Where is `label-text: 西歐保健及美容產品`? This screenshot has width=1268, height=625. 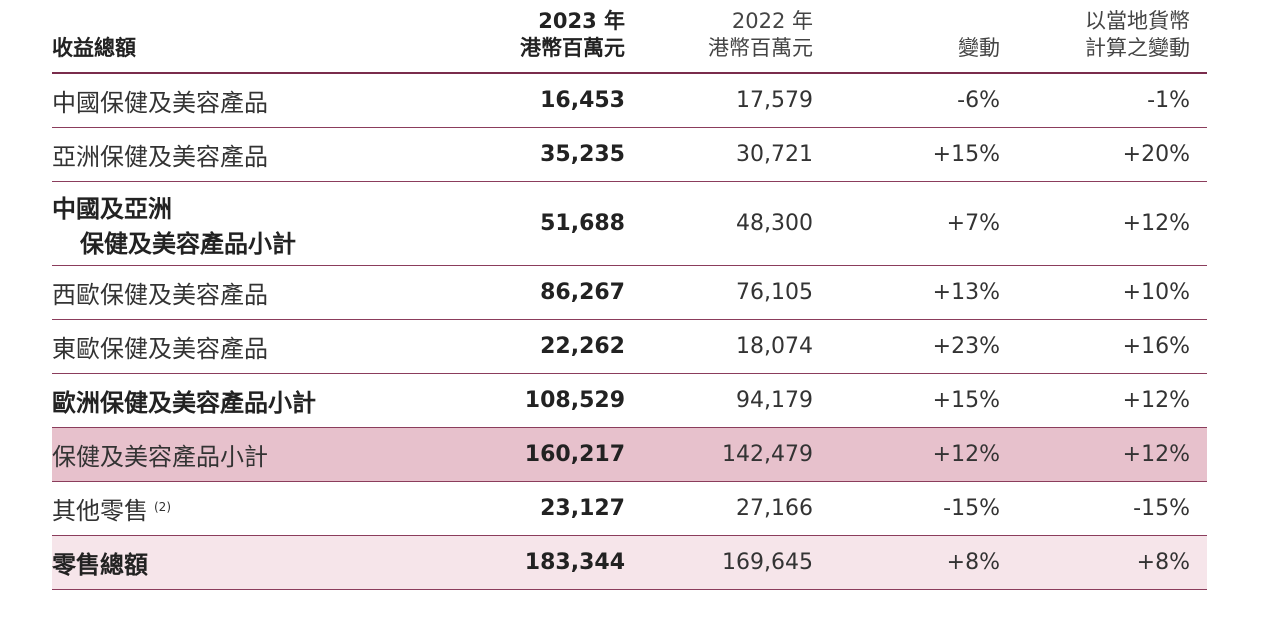
label-text: 西歐保健及美容產品 is located at coordinates (160, 295).